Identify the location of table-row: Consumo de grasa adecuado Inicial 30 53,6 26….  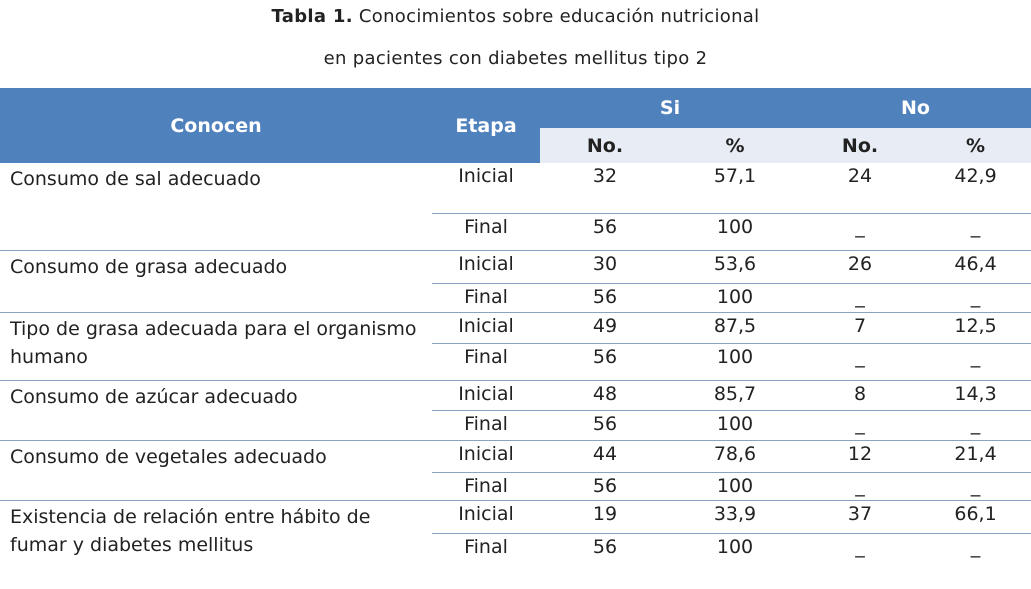
(515, 281).